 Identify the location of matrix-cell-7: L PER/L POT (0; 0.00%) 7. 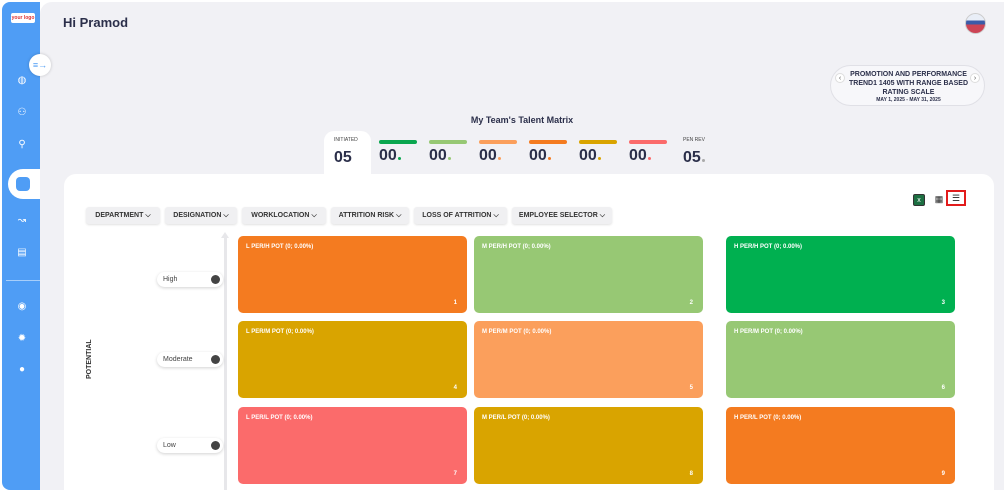
(352, 445).